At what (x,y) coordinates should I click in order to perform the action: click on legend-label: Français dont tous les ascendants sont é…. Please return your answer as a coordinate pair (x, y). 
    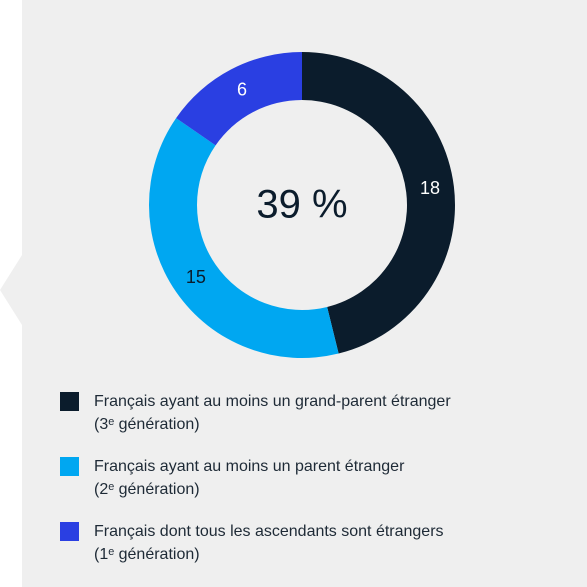
    Looking at the image, I should click on (269, 543).